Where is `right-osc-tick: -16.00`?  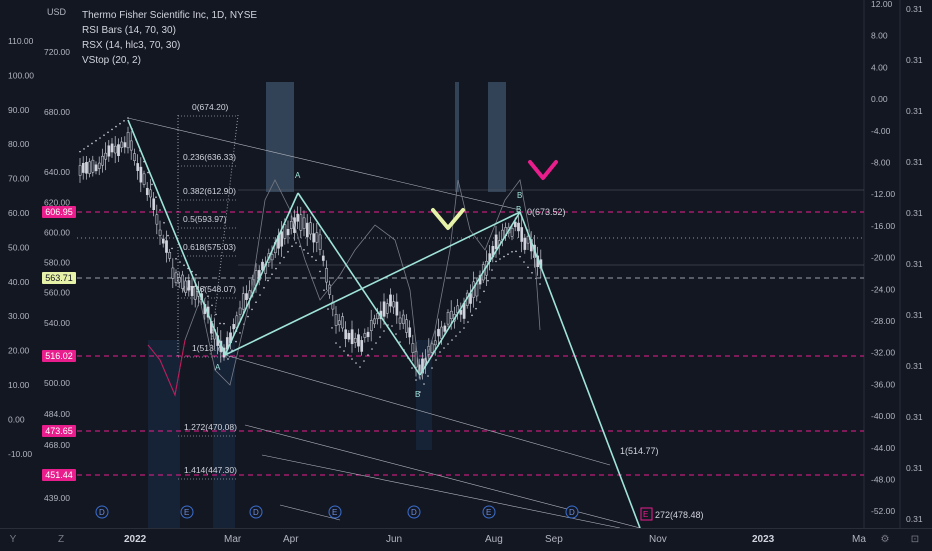 right-osc-tick: -16.00 is located at coordinates (883, 226).